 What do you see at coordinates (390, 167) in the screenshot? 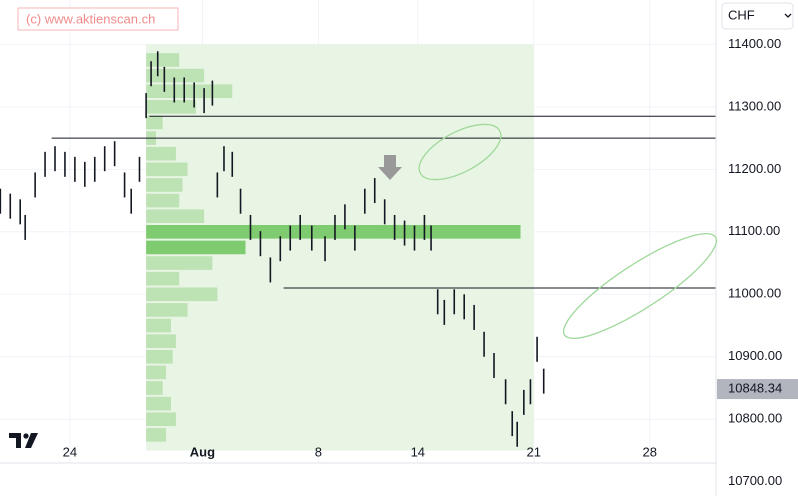
I see `arrow-marker` at bounding box center [390, 167].